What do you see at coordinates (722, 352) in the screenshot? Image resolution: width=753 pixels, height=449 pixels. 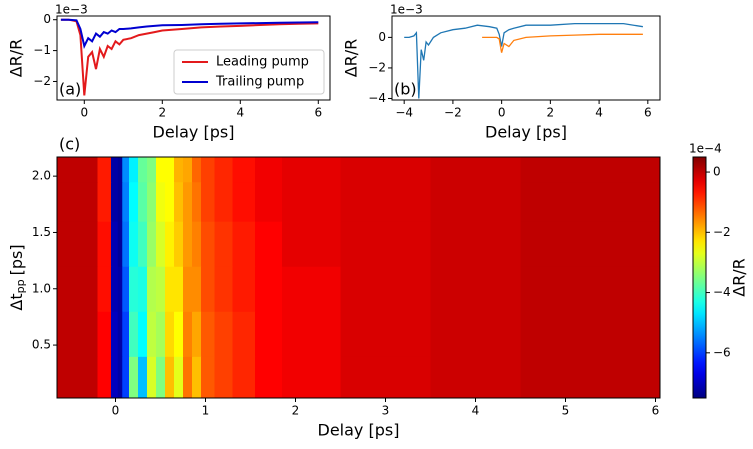 I see `colorbar-tick-label: −6` at bounding box center [722, 352].